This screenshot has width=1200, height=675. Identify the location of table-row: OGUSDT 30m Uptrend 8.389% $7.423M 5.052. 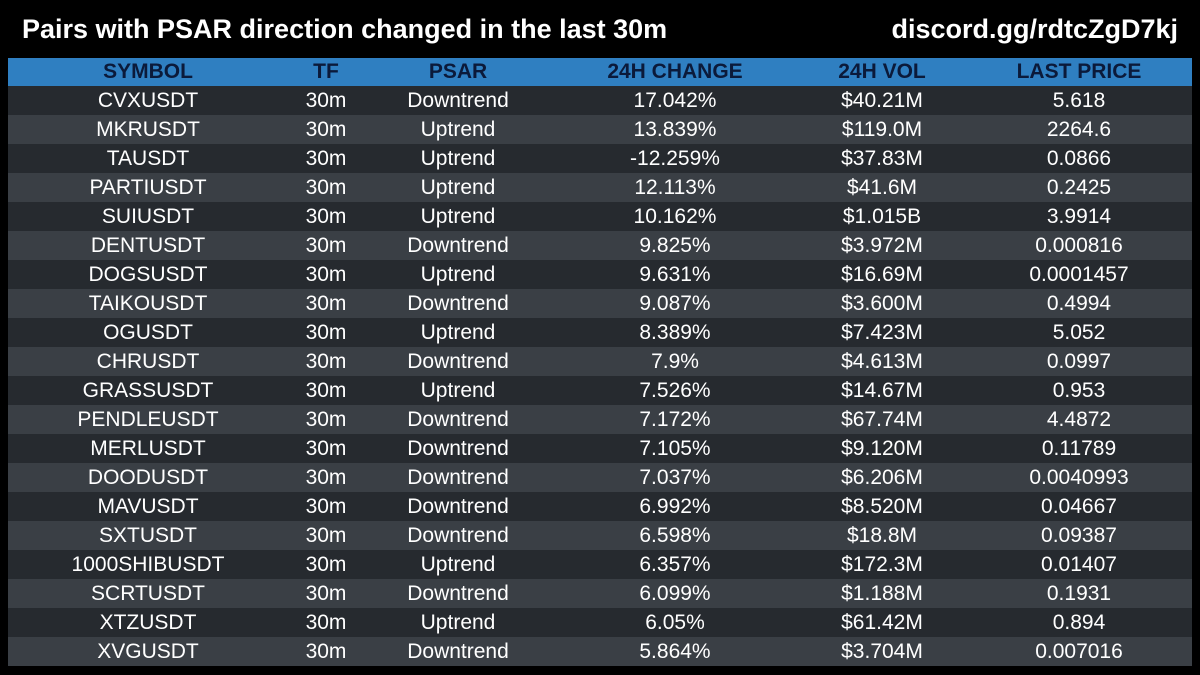
(600, 332).